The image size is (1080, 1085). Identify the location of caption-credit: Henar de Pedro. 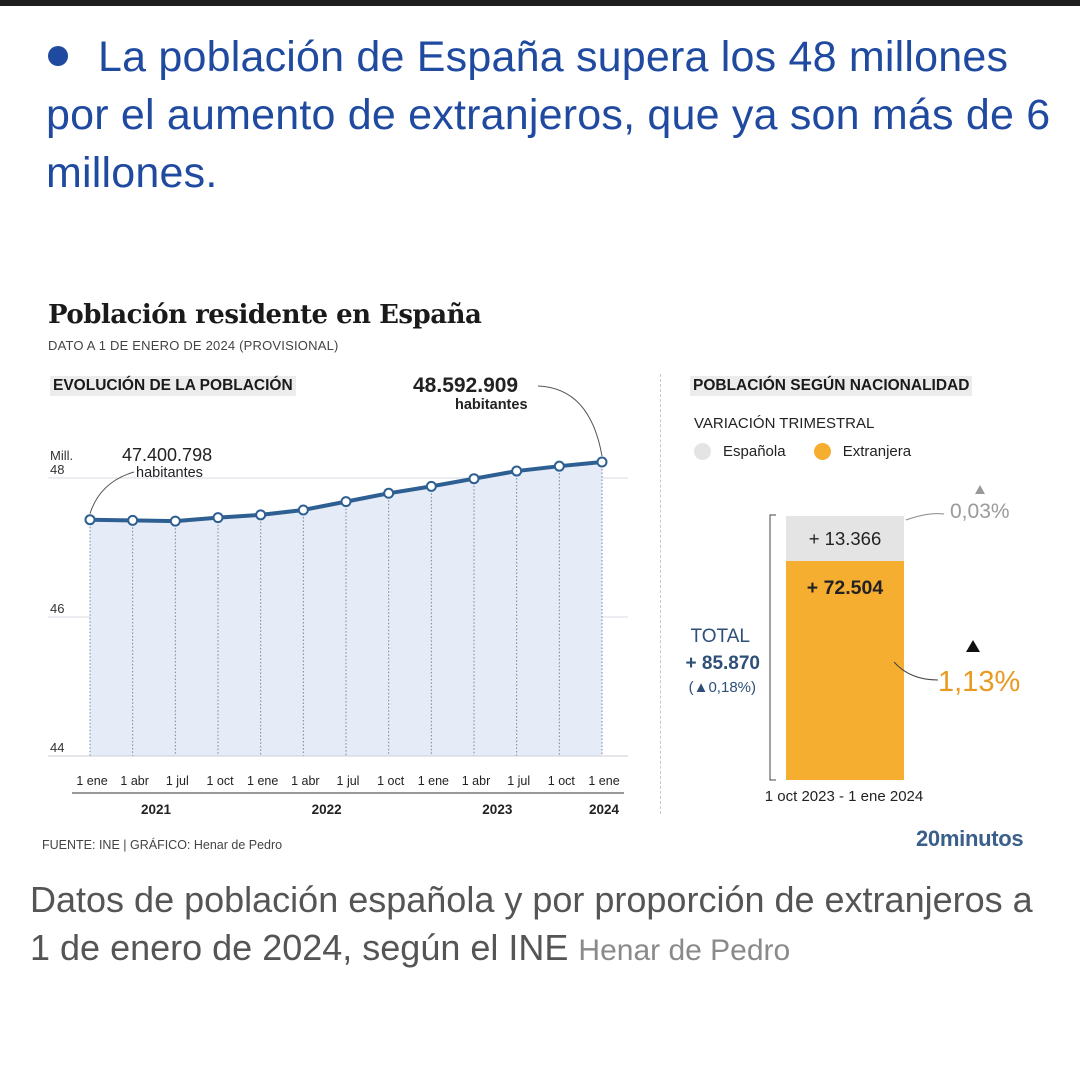
(684, 950).